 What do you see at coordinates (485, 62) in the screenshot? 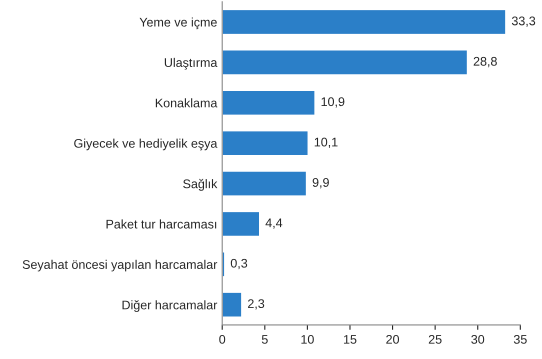
I see `data-label: 28,8` at bounding box center [485, 62].